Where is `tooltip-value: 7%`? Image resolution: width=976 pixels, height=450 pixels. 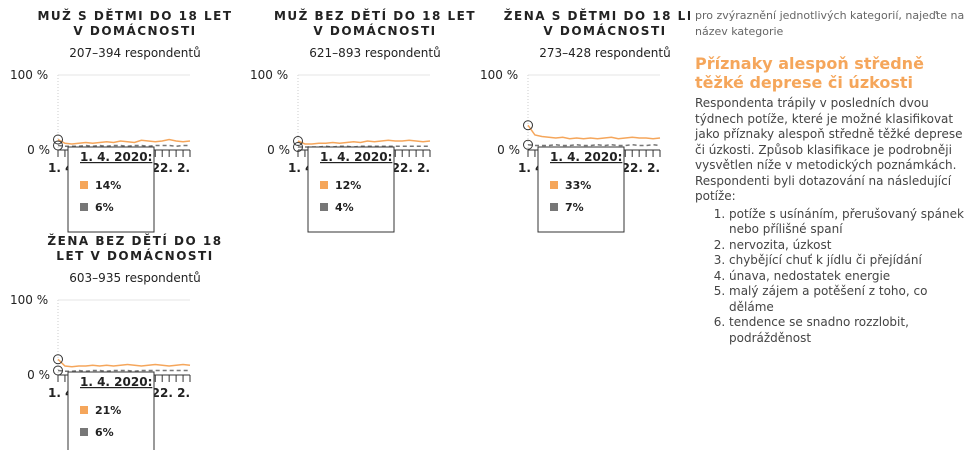 tooltip-value: 7% is located at coordinates (574, 207).